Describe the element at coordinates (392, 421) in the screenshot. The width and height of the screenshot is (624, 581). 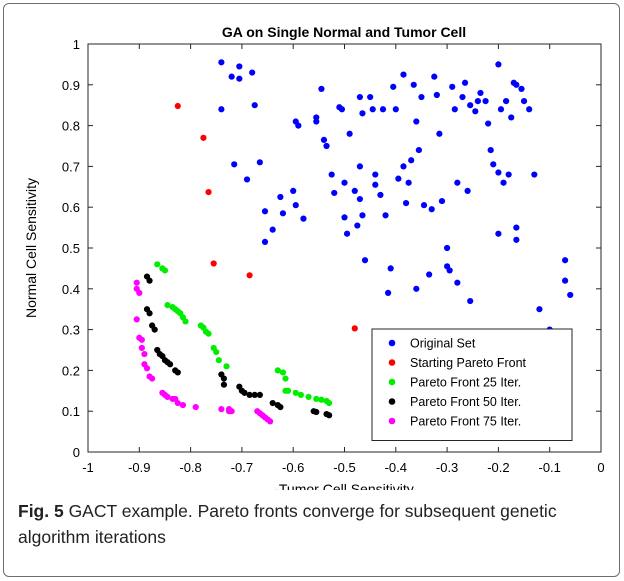
I see `legend-marker` at that location.